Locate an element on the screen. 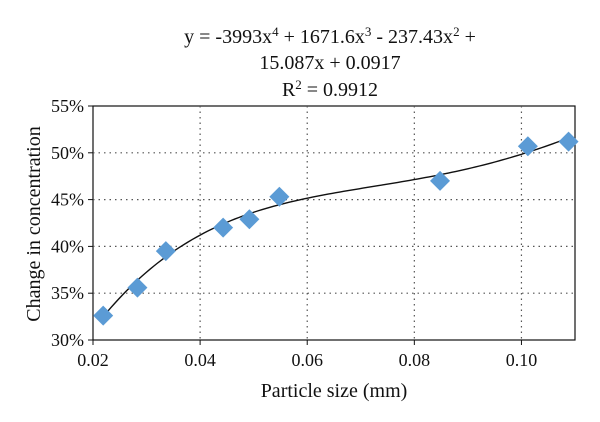 The image size is (600, 422). y-axis-title: Change in concentration is located at coordinates (34, 224).